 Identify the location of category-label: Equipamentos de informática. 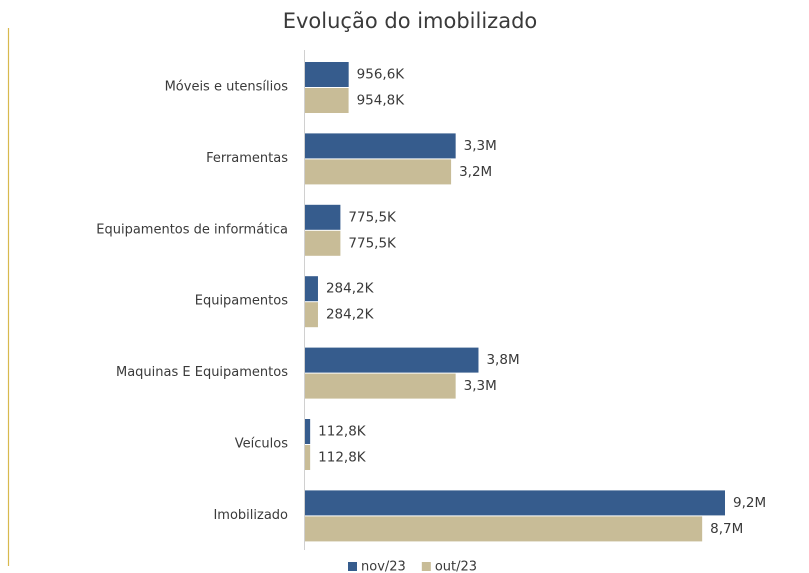
(192, 229).